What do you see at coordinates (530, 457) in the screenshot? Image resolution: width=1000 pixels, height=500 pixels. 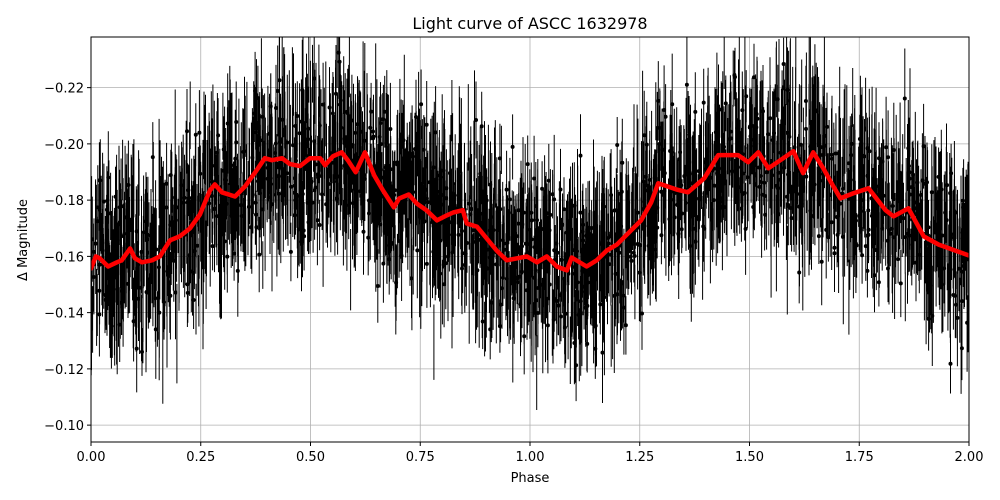 I see `x-tick-label: 1.00` at bounding box center [530, 457].